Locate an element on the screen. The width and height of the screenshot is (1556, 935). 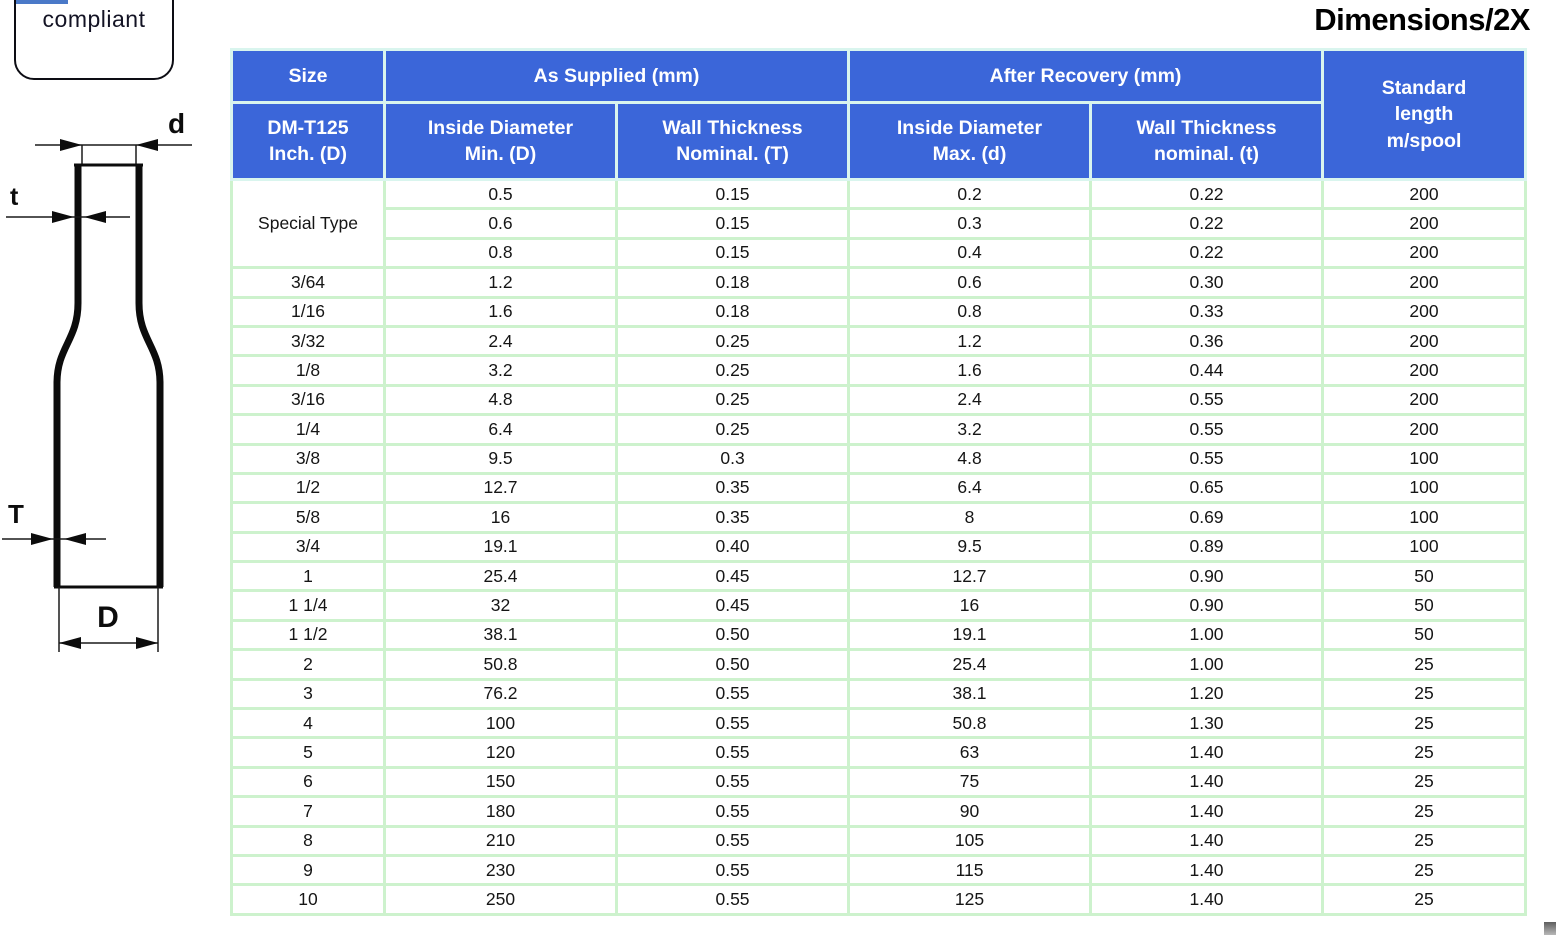
value-cell: 0.40 is located at coordinates (732, 547).